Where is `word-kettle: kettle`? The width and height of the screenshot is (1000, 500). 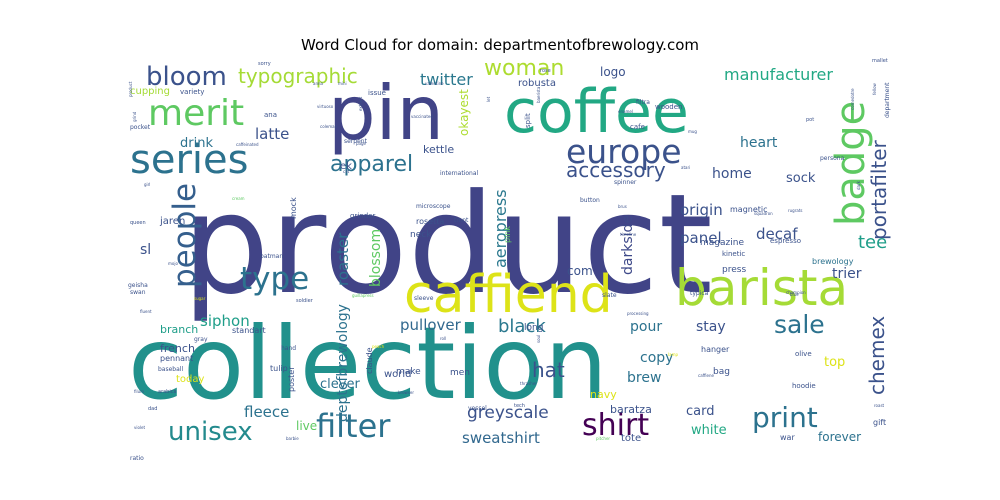
word-kettle: kettle is located at coordinates (438, 149).